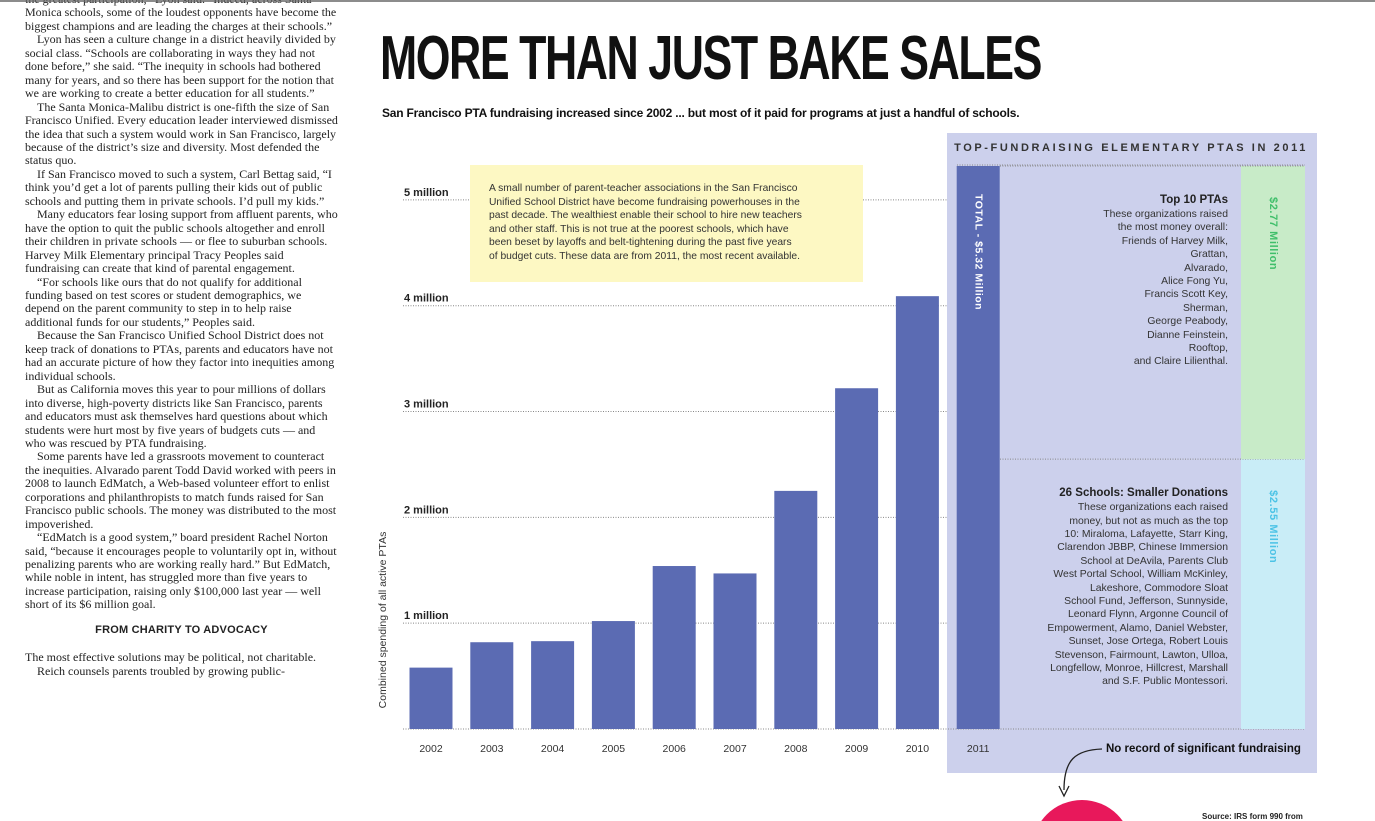 The height and width of the screenshot is (821, 1375). Describe the element at coordinates (1187, 322) in the screenshot. I see `description-line: George Peabody,` at that location.